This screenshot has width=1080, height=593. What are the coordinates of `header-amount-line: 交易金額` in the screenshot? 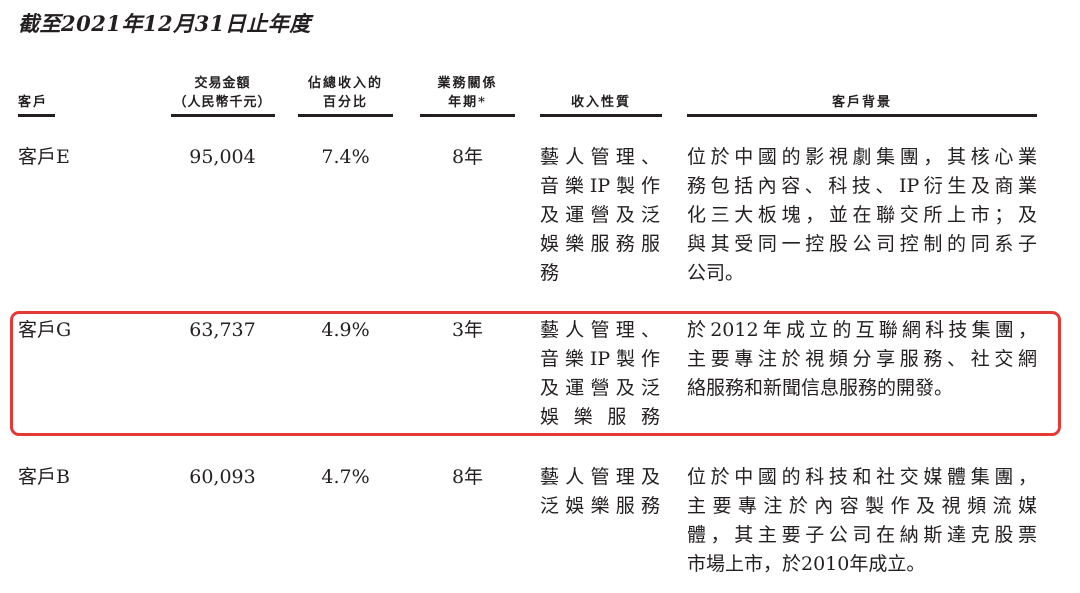 It's located at (222, 83).